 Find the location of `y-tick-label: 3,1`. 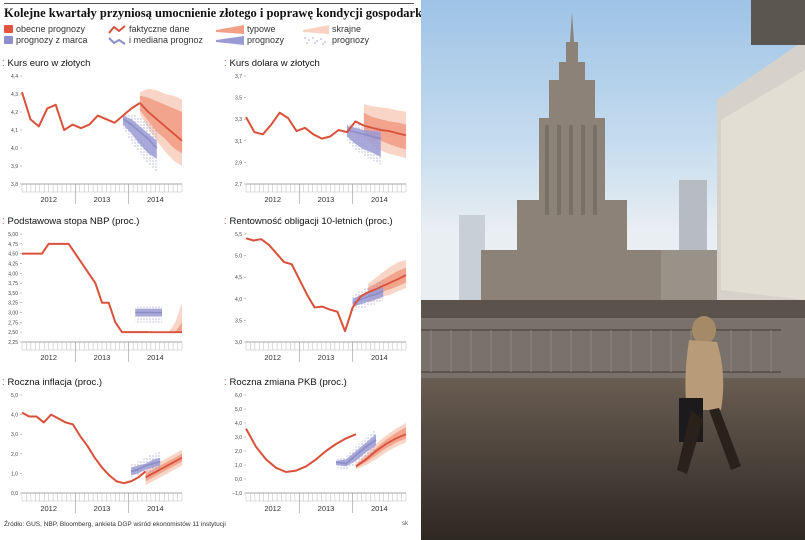

y-tick-label: 3,1 is located at coordinates (238, 142).